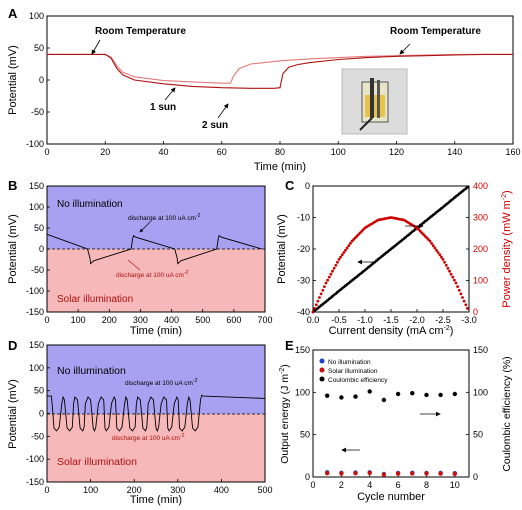 This screenshot has height=510, width=522. What do you see at coordinates (156, 331) in the screenshot?
I see `x-axis-label-b: Time (min)` at bounding box center [156, 331].